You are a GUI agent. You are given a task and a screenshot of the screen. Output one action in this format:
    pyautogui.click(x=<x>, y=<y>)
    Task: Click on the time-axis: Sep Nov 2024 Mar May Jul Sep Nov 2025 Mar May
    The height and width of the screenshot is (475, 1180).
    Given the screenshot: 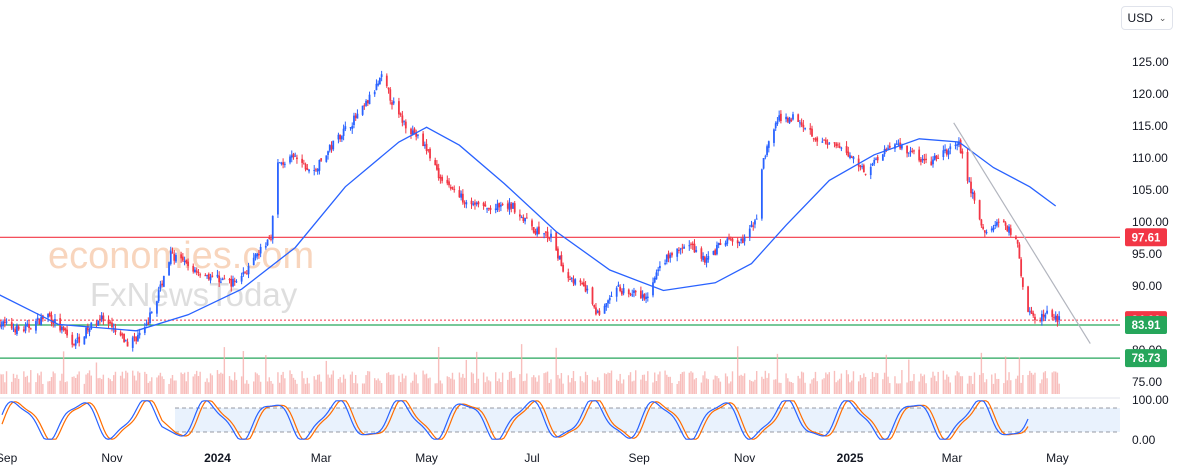 What is the action you would take?
    pyautogui.click(x=534, y=458)
    